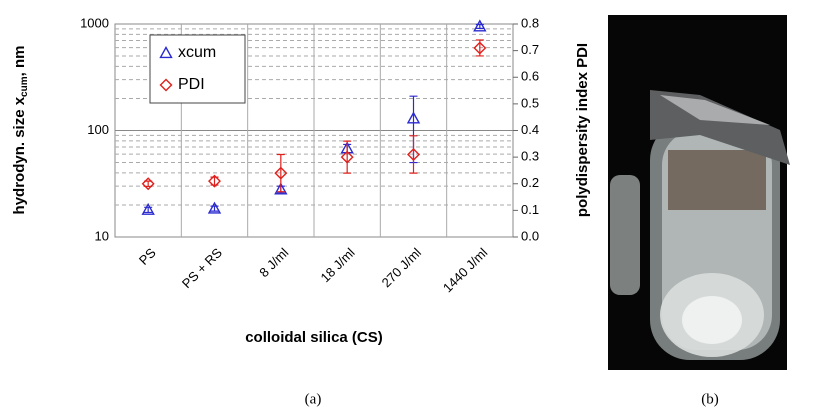 The height and width of the screenshot is (410, 815). What do you see at coordinates (530, 76) in the screenshot?
I see `y2-tick-label: 0.6` at bounding box center [530, 76].